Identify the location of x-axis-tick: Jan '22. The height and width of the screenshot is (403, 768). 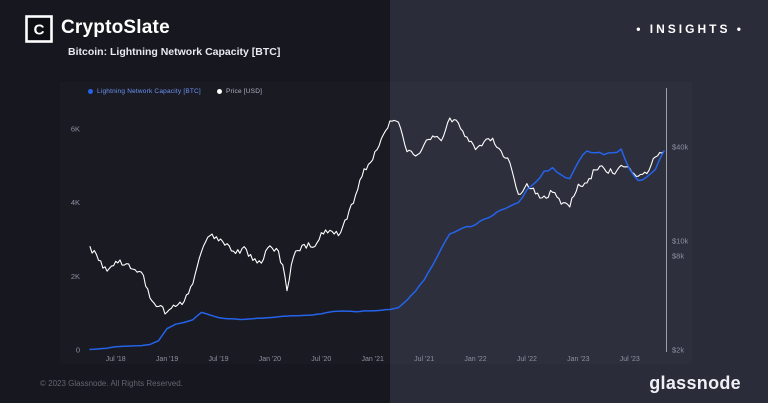
(475, 359).